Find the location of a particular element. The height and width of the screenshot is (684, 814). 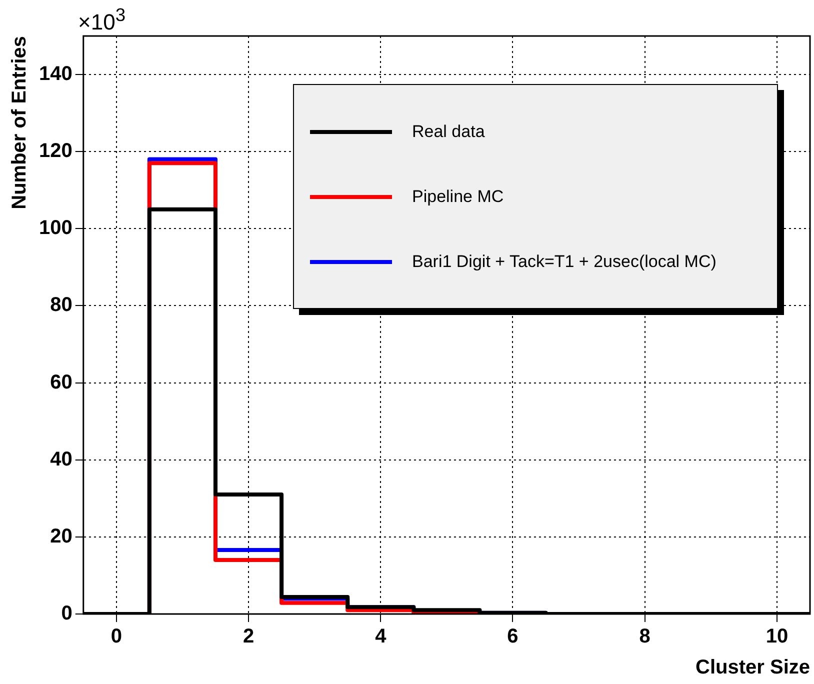

y-tick-label: 100 is located at coordinates (55, 228).